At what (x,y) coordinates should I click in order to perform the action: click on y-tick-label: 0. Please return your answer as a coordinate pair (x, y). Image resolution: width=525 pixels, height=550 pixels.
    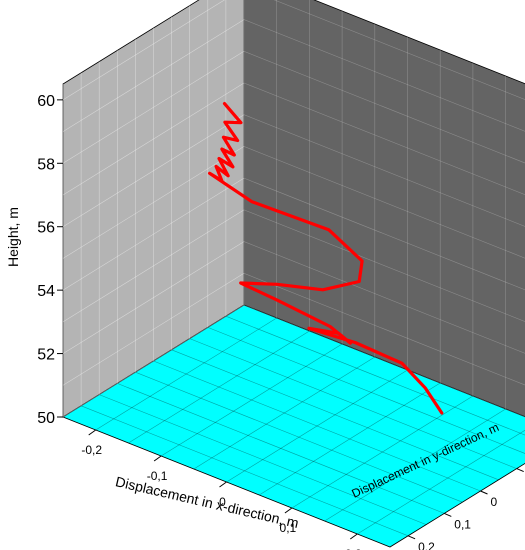
    Looking at the image, I should click on (494, 502).